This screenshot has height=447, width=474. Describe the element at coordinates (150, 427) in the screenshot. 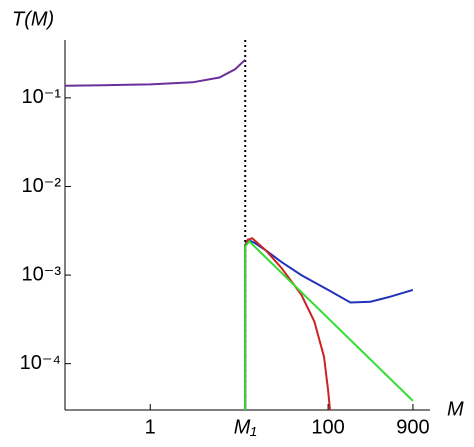

I see `x-tick-label: 1` at that location.